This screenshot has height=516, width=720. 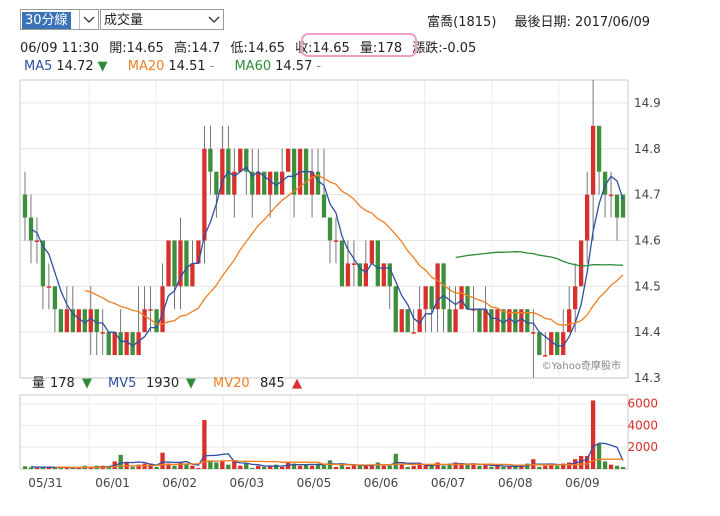 What do you see at coordinates (647, 378) in the screenshot?
I see `price-tick-label: 14.3` at bounding box center [647, 378].